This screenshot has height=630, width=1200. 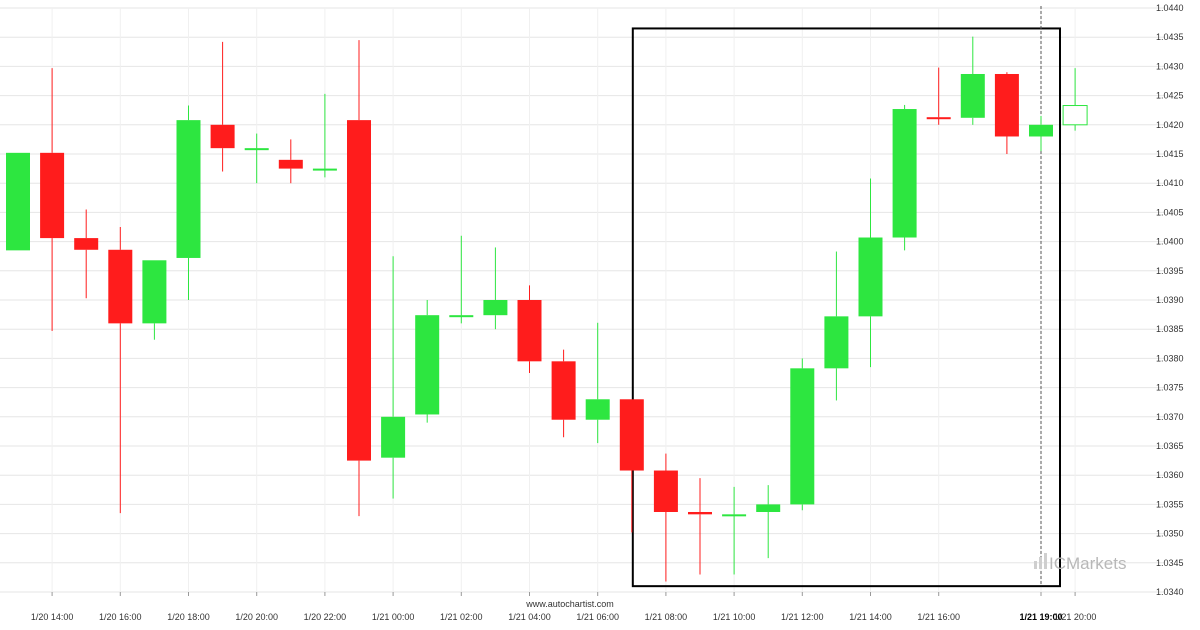 I want to click on x-tick-label: 1/21 14:00, so click(x=870, y=617).